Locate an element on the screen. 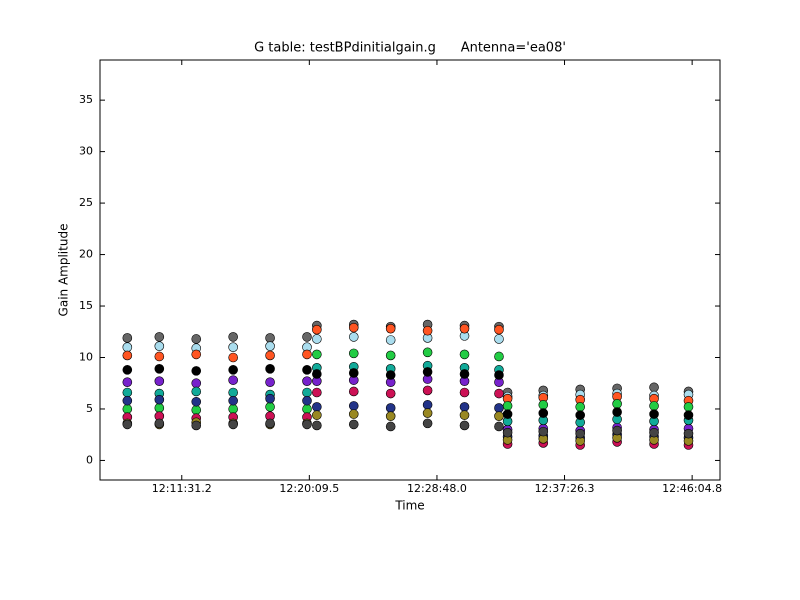 The image size is (800, 600). x-tick-label: 12:37:26.3 is located at coordinates (565, 488).